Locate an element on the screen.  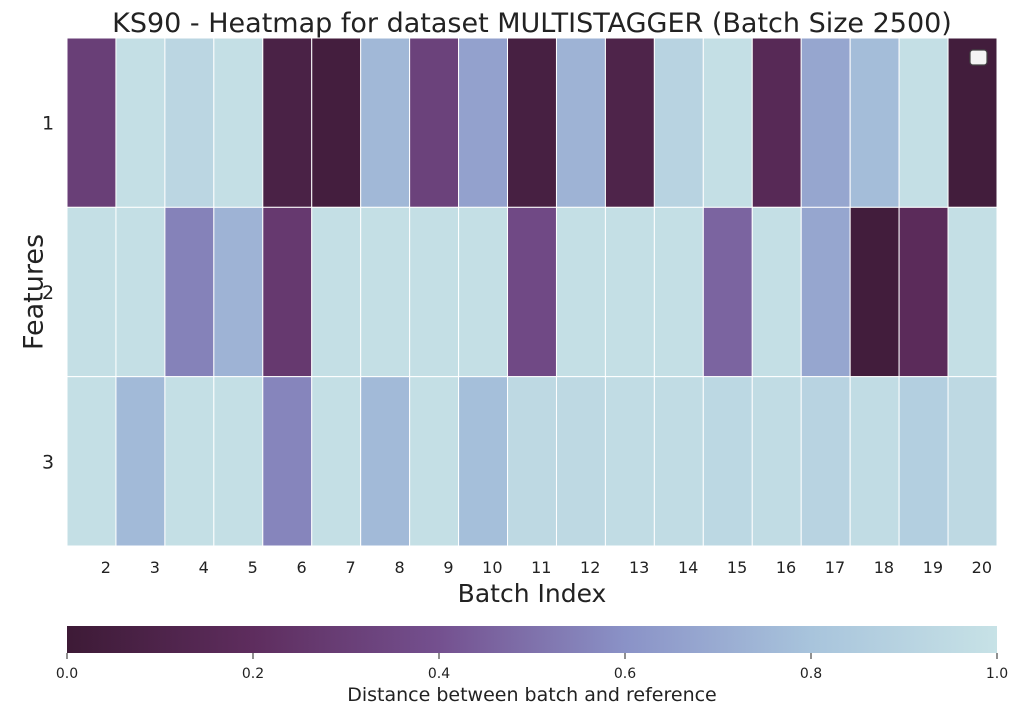
colorbar-tick-label: 0.6 is located at coordinates (625, 674).